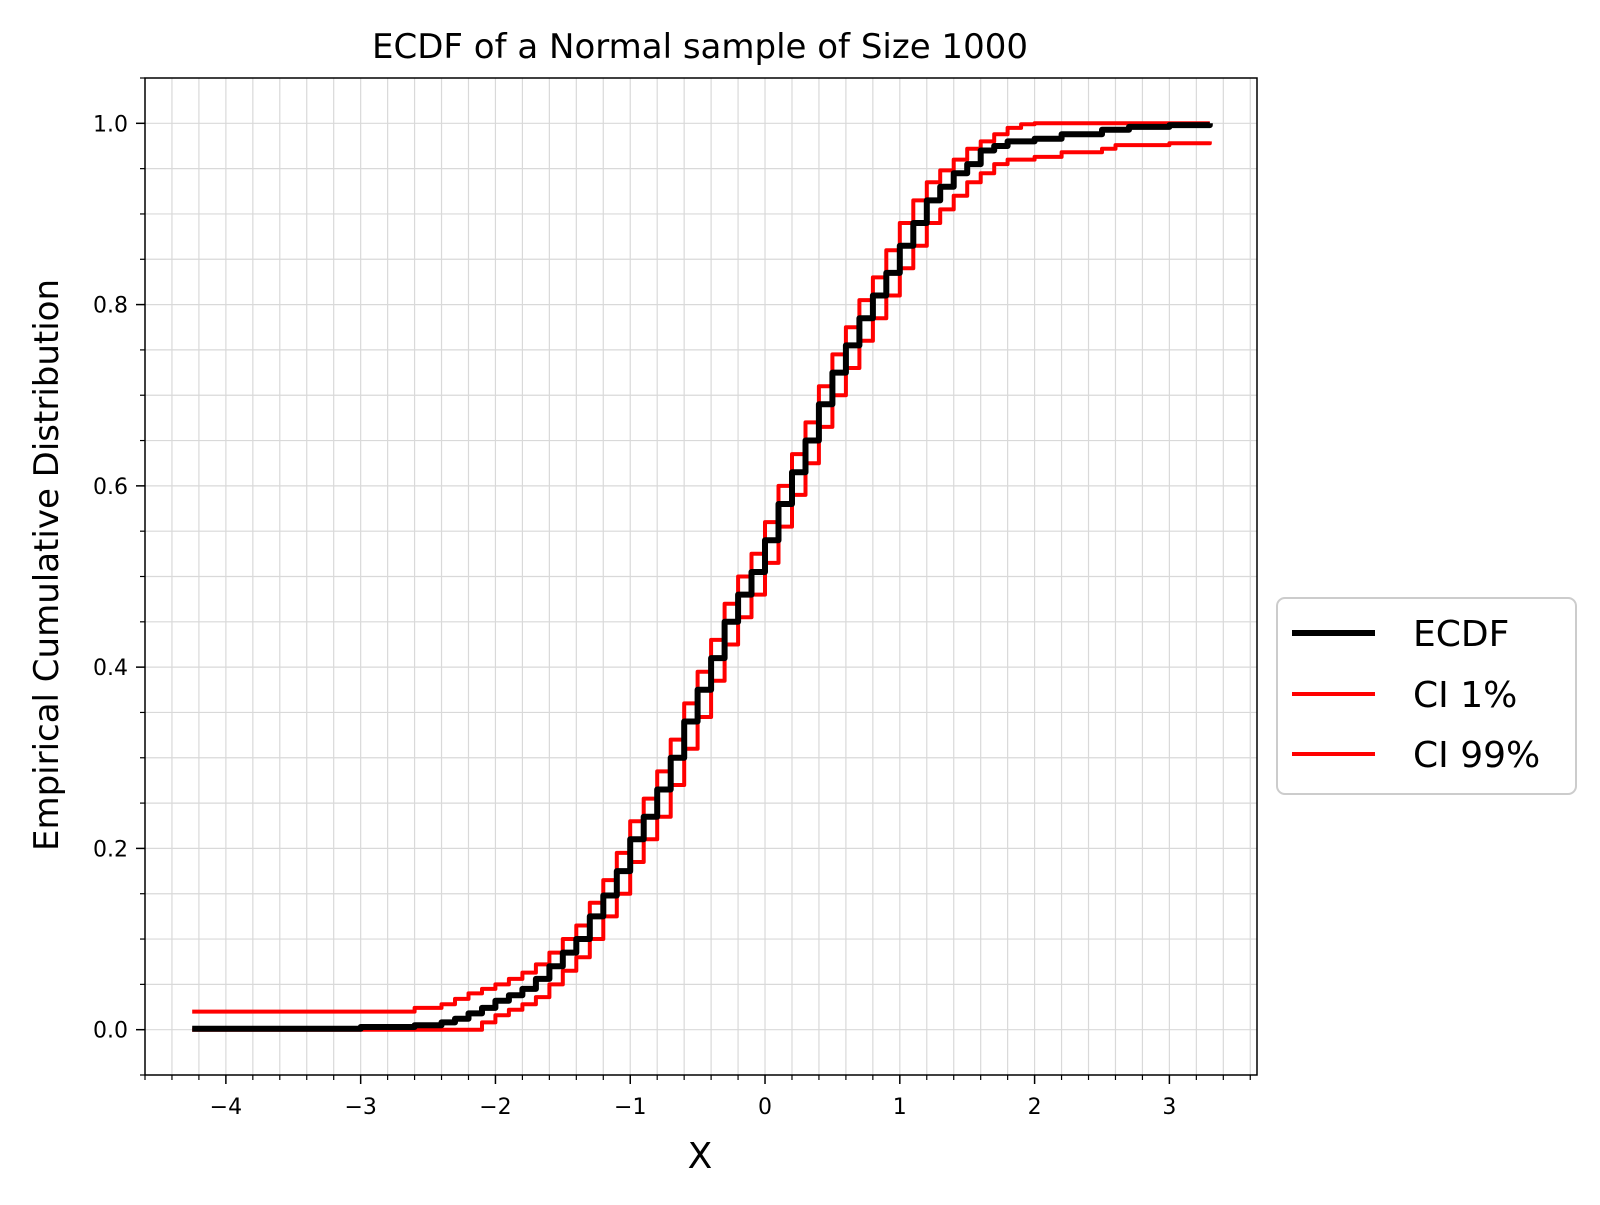 The image size is (1600, 1205). What do you see at coordinates (360, 1107) in the screenshot?
I see `x-tick-label: −3` at bounding box center [360, 1107].